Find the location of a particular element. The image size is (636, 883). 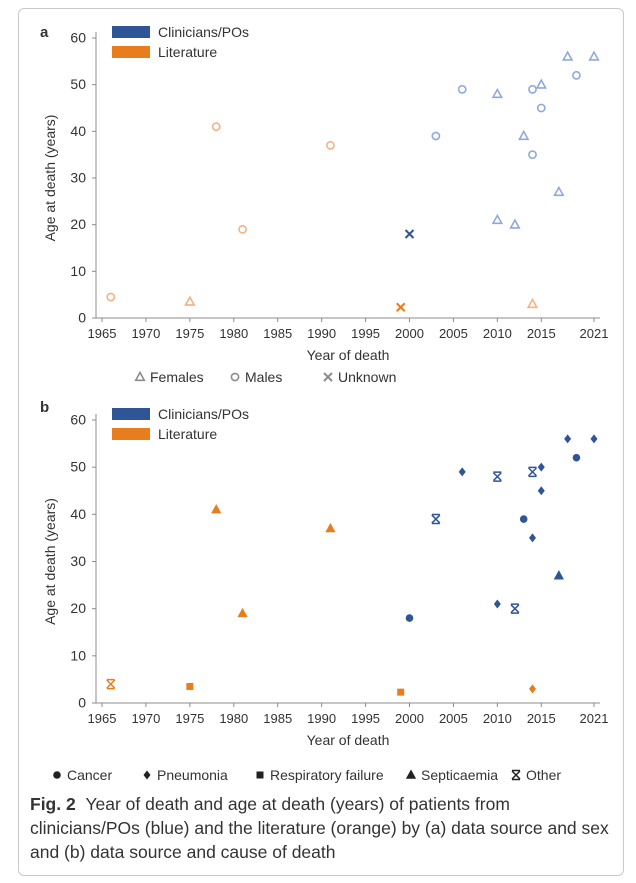

panel-a-y-tick-label: 50 is located at coordinates (78, 84).